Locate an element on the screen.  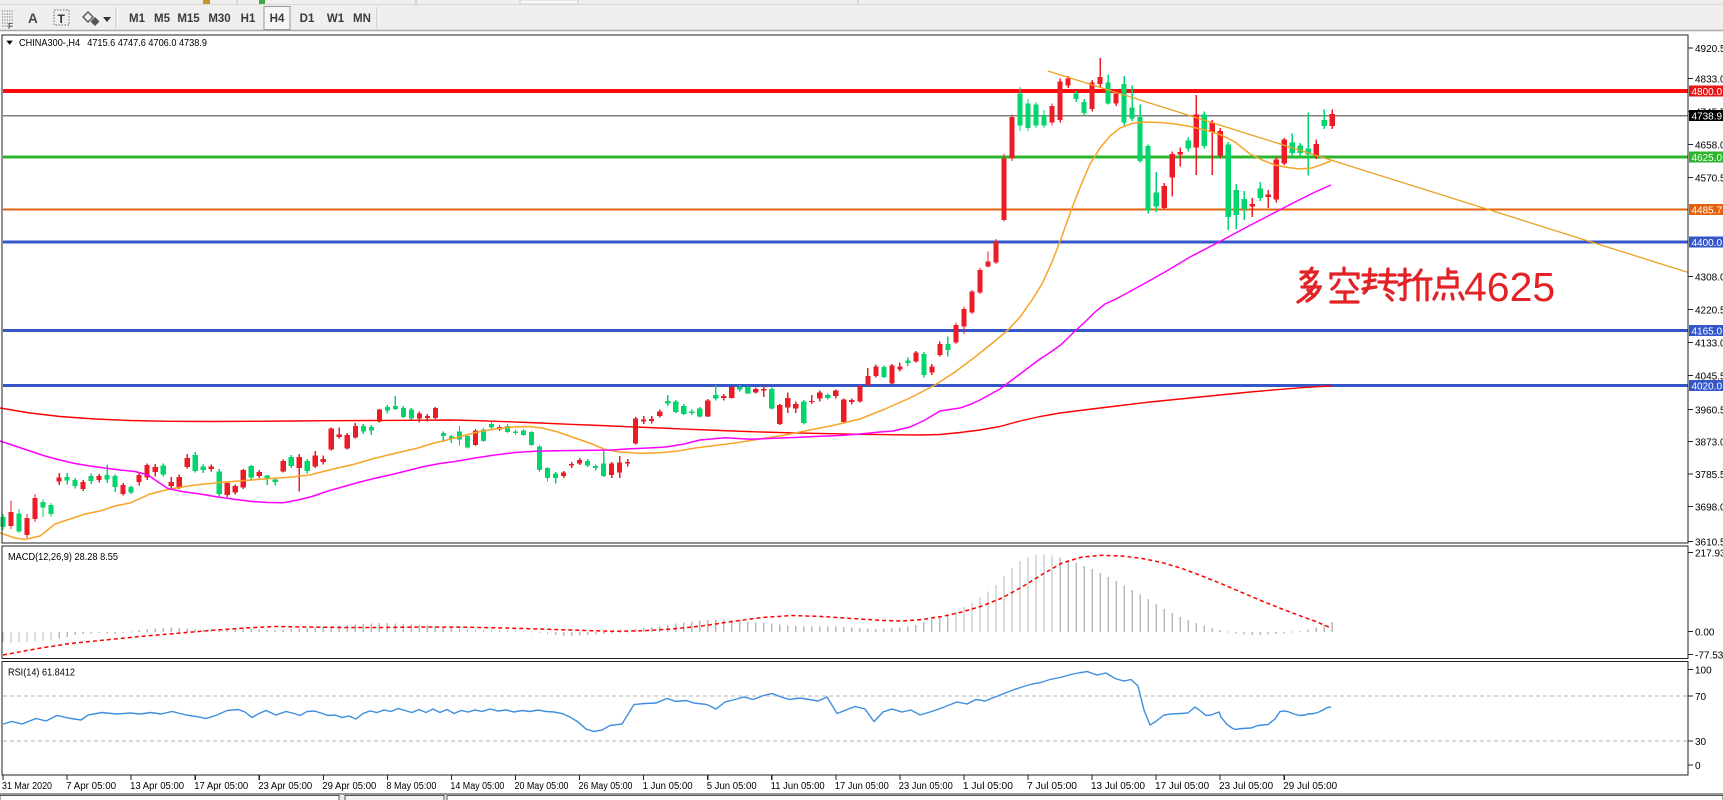
svg-text: MACD(12,26,9) 28.28 8.55 is located at coordinates (63, 557).